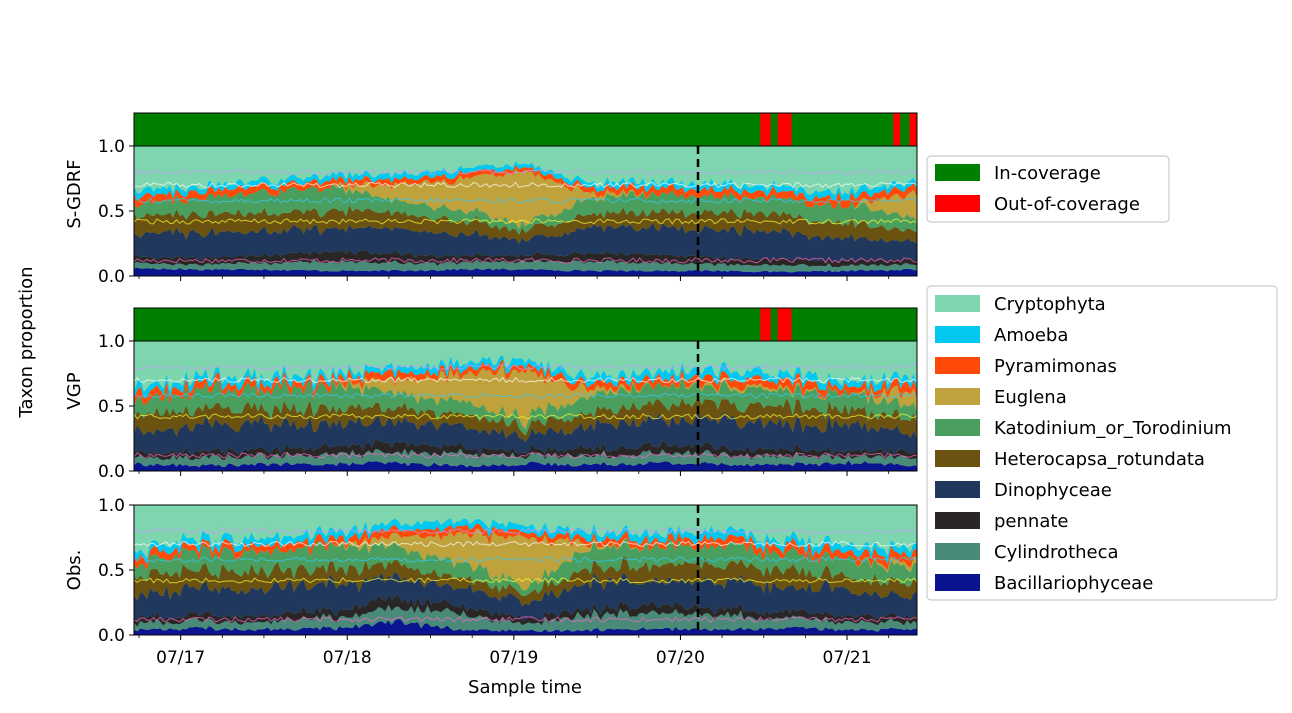 This screenshot has height=713, width=1292. What do you see at coordinates (1031, 335) in the screenshot?
I see `legend-label: Amoeba` at bounding box center [1031, 335].